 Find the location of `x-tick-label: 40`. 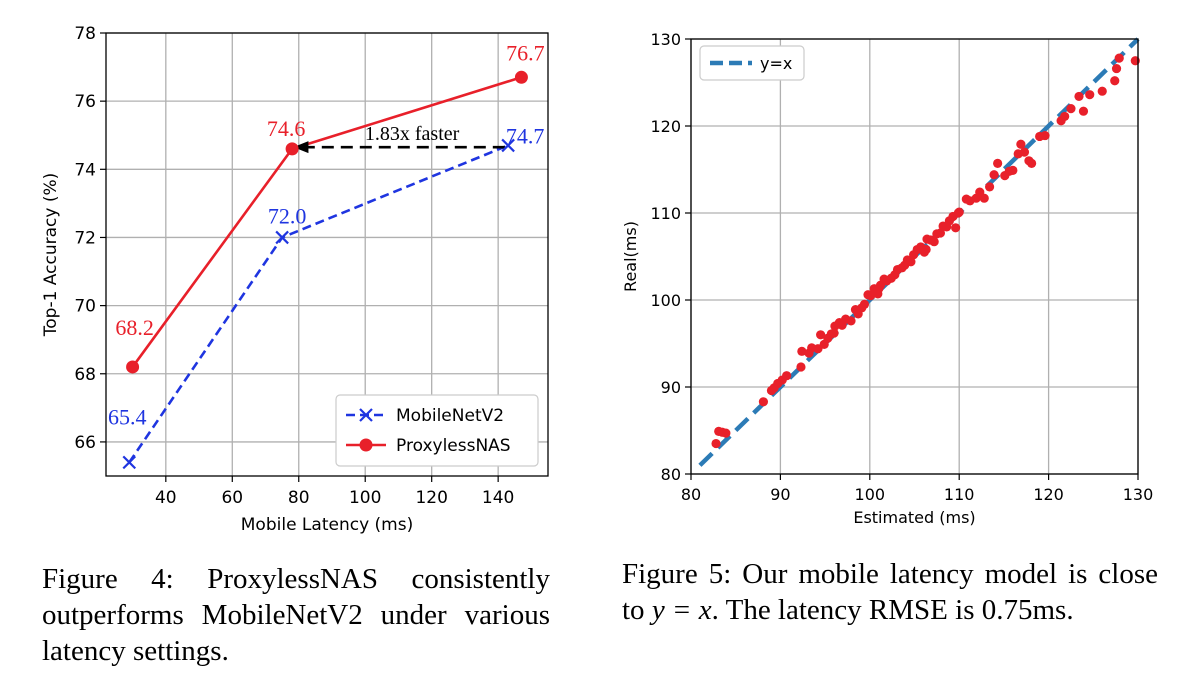

x-tick-label: 40 is located at coordinates (166, 498).